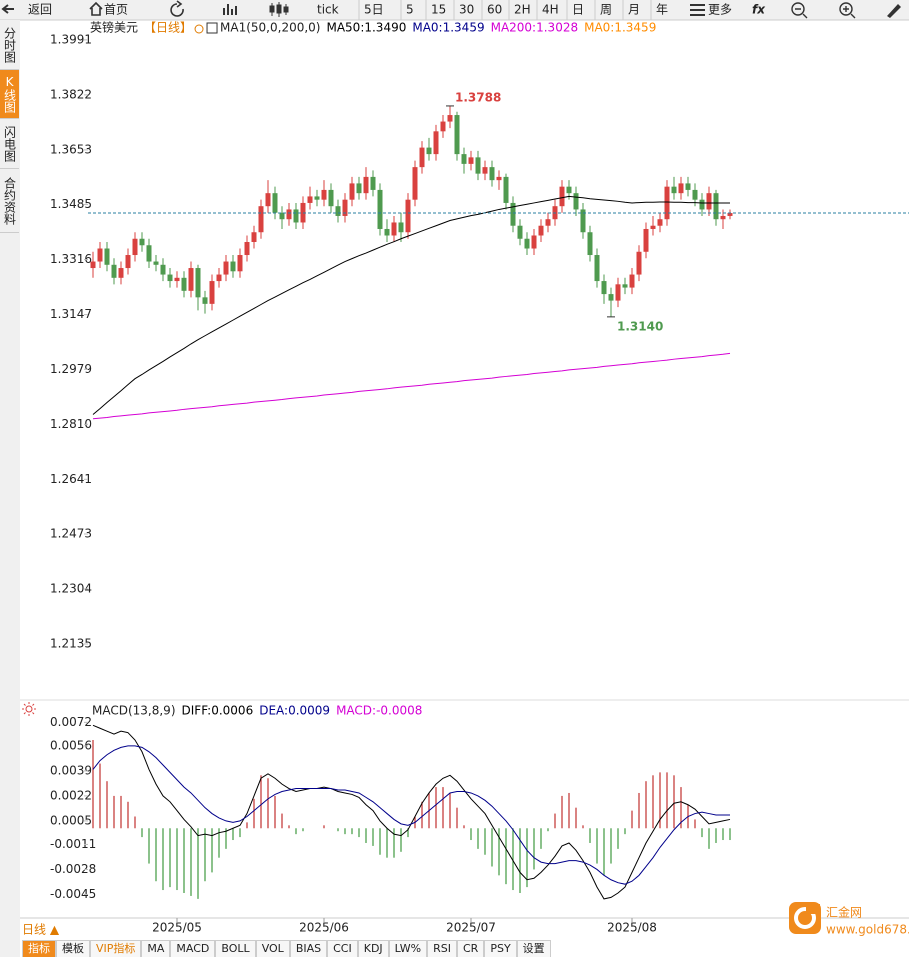  I want to click on period-button: 月, so click(634, 10).